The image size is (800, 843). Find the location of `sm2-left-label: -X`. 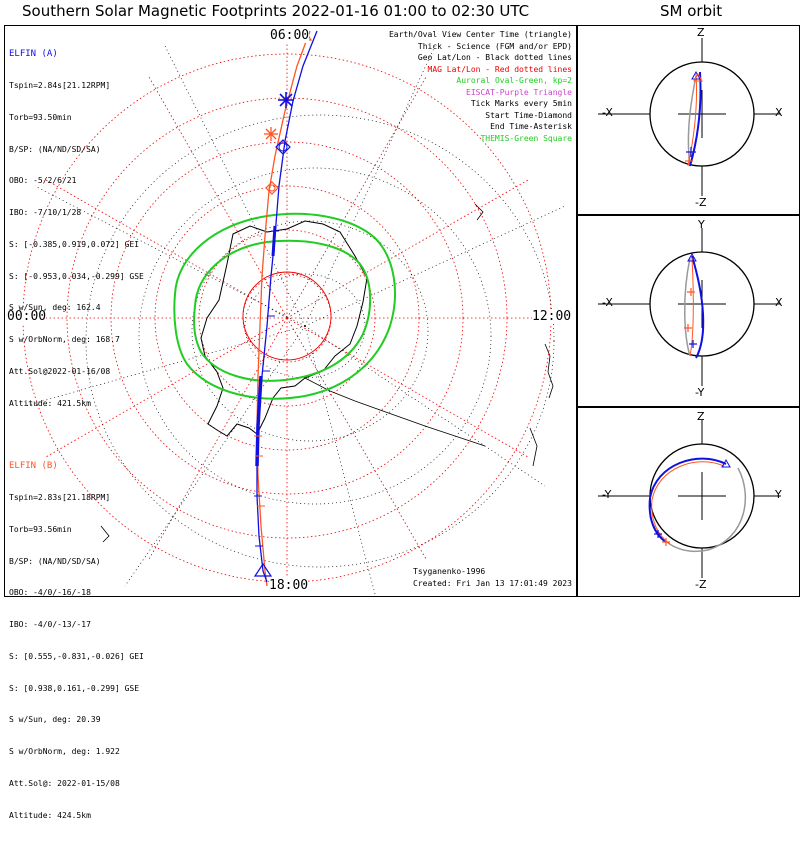

sm2-left-label: -X is located at coordinates (607, 302).